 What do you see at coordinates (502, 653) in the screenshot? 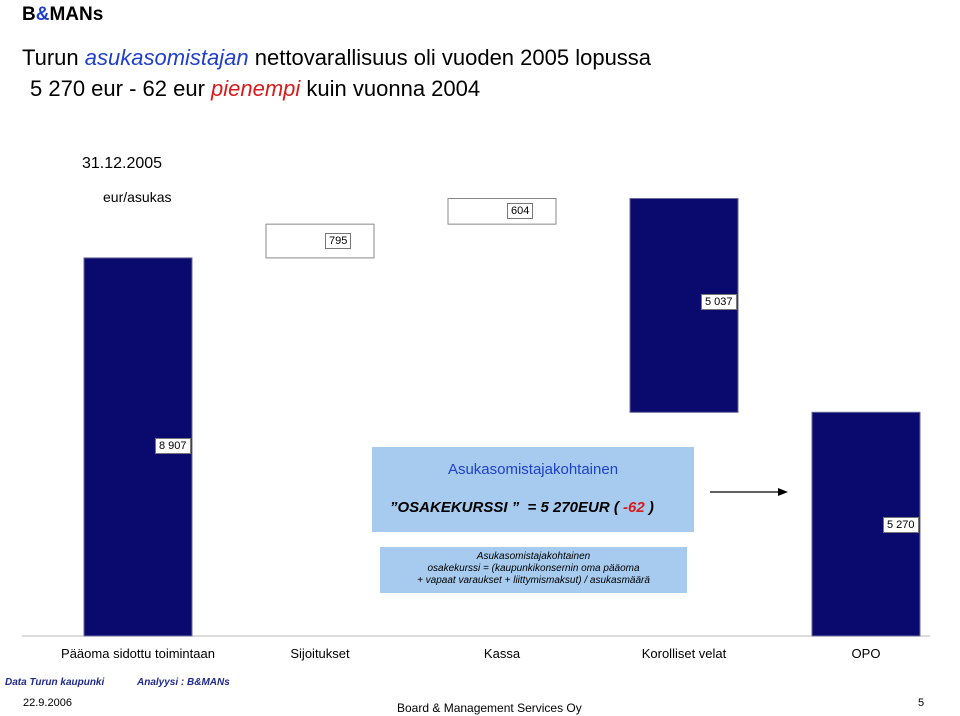
I see `category-label-3: Kassa` at bounding box center [502, 653].